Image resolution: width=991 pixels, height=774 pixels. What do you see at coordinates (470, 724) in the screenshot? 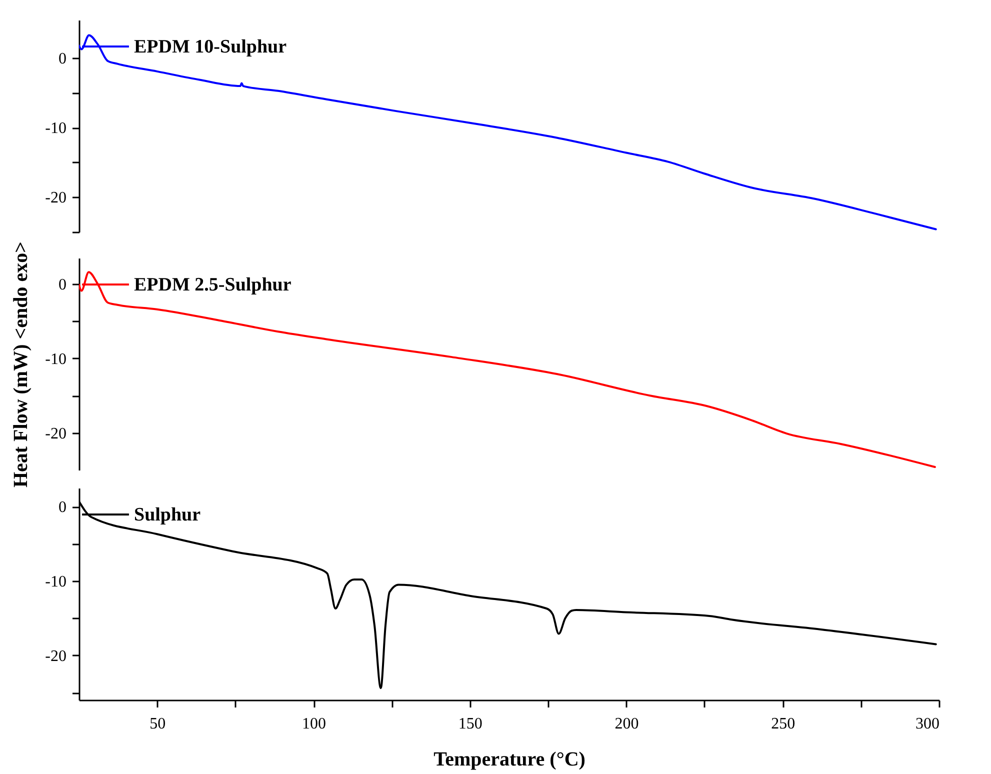
I see `x-tick-label: 150` at bounding box center [470, 724].